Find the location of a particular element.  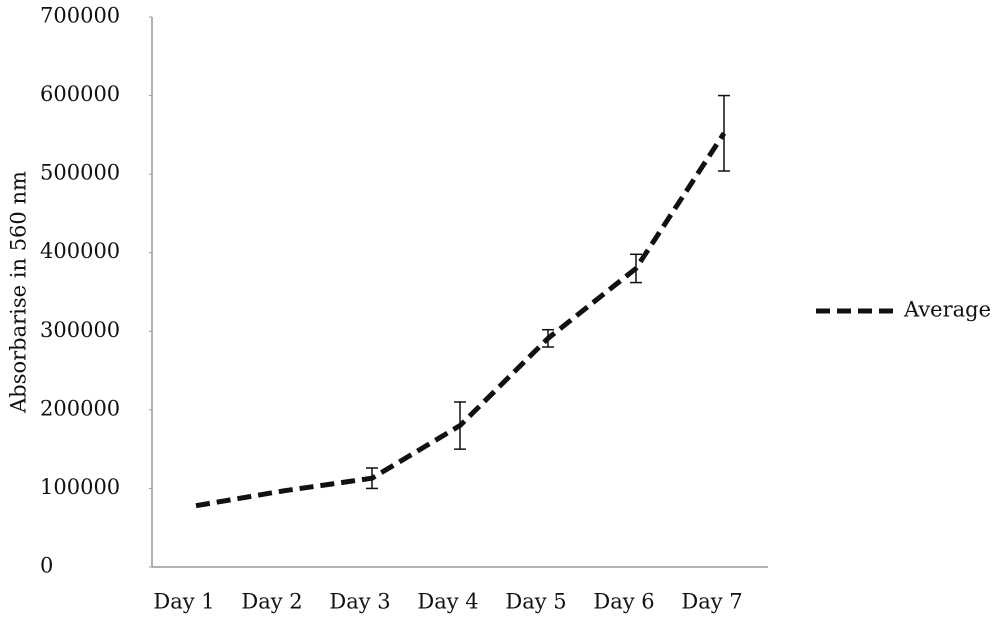

y-tick-label: 500000 is located at coordinates (80, 173).